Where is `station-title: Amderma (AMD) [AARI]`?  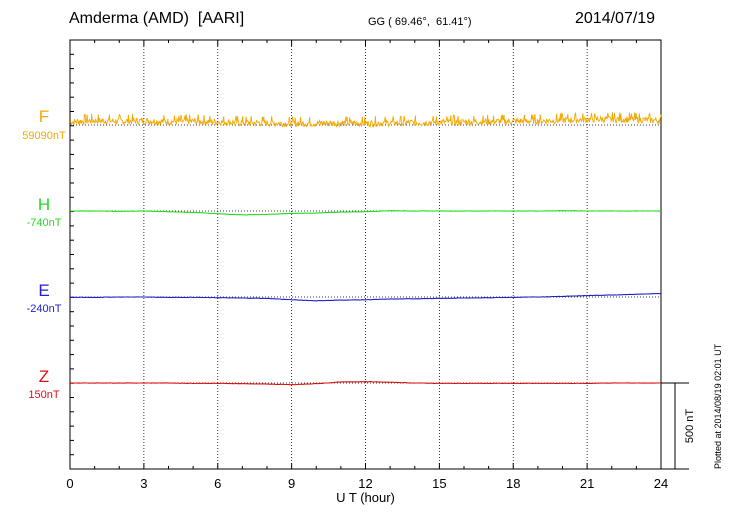
station-title: Amderma (AMD) [AARI] is located at coordinates (157, 18).